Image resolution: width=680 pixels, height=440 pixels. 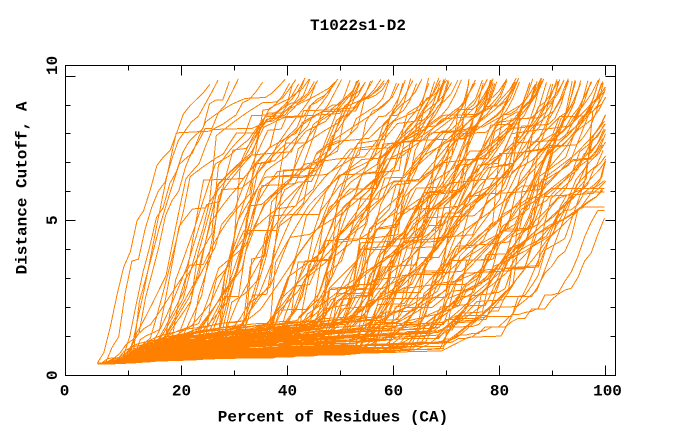 I want to click on svg-text: 20, so click(x=181, y=392).